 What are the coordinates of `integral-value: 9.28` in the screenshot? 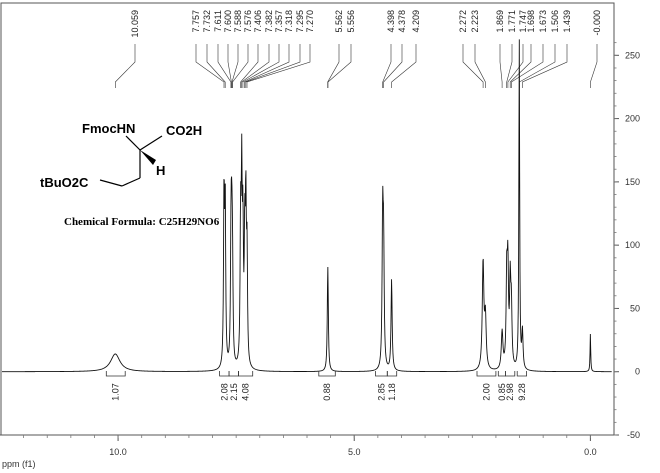 It's located at (522, 392).